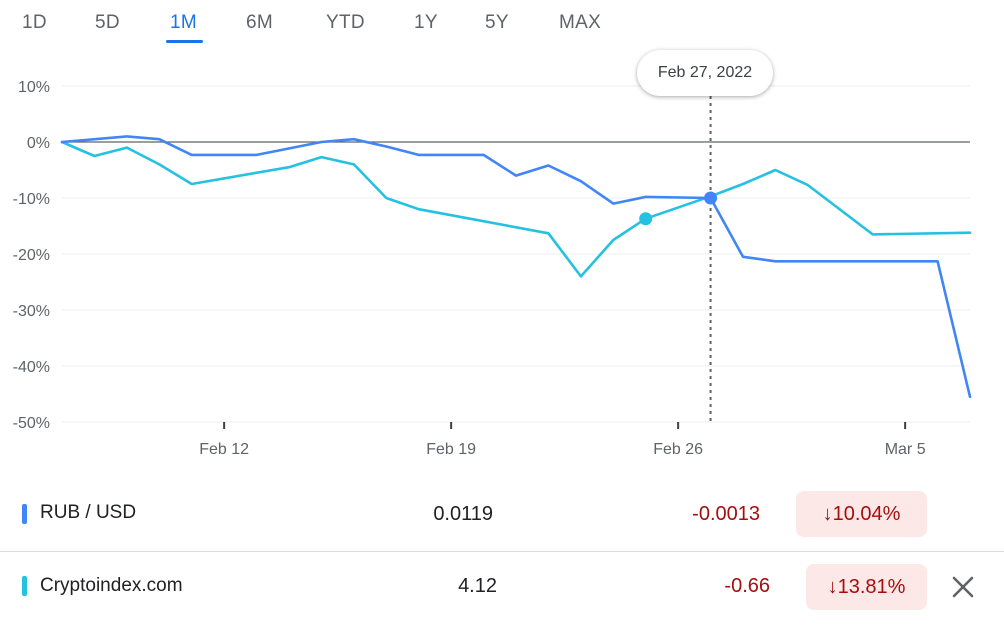 The width and height of the screenshot is (1004, 627). I want to click on row-divider, so click(502, 551).